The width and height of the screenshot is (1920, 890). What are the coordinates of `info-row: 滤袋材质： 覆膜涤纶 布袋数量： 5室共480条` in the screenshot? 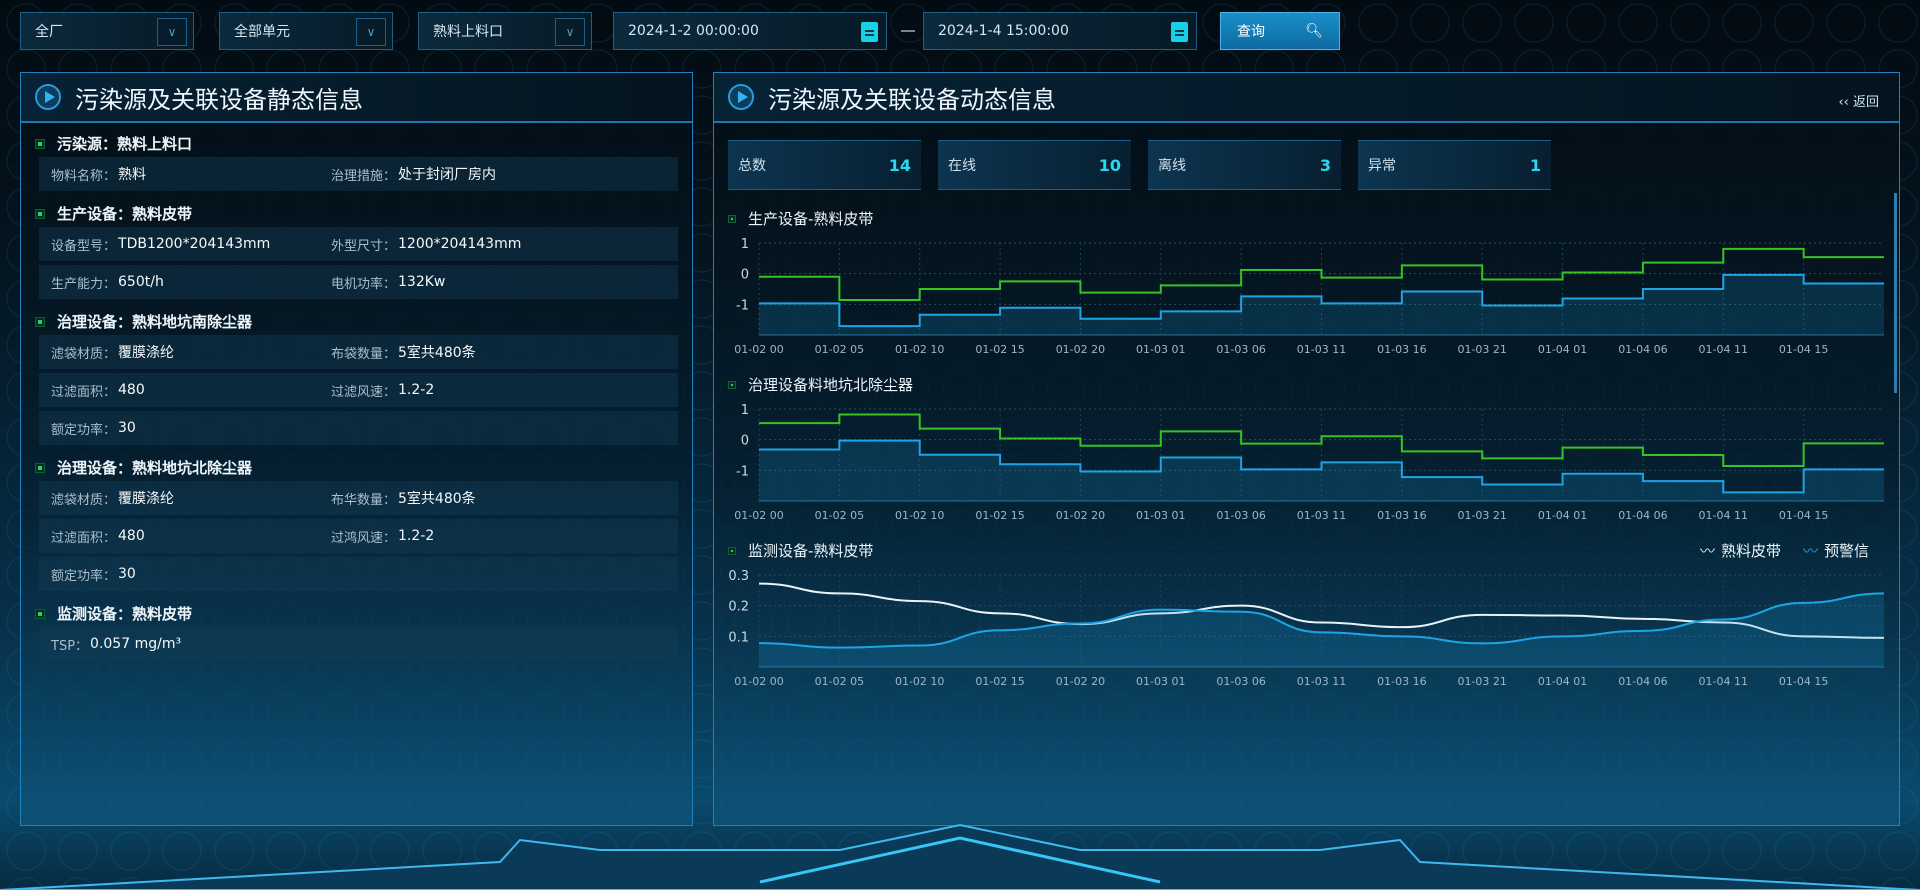 It's located at (358, 352).